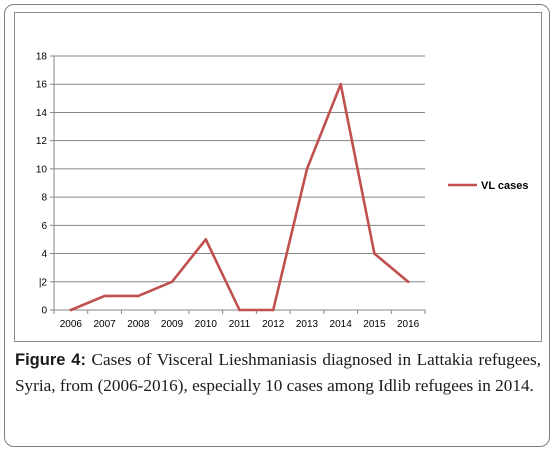 The height and width of the screenshot is (455, 558). I want to click on y-tick-label: |2, so click(43, 282).